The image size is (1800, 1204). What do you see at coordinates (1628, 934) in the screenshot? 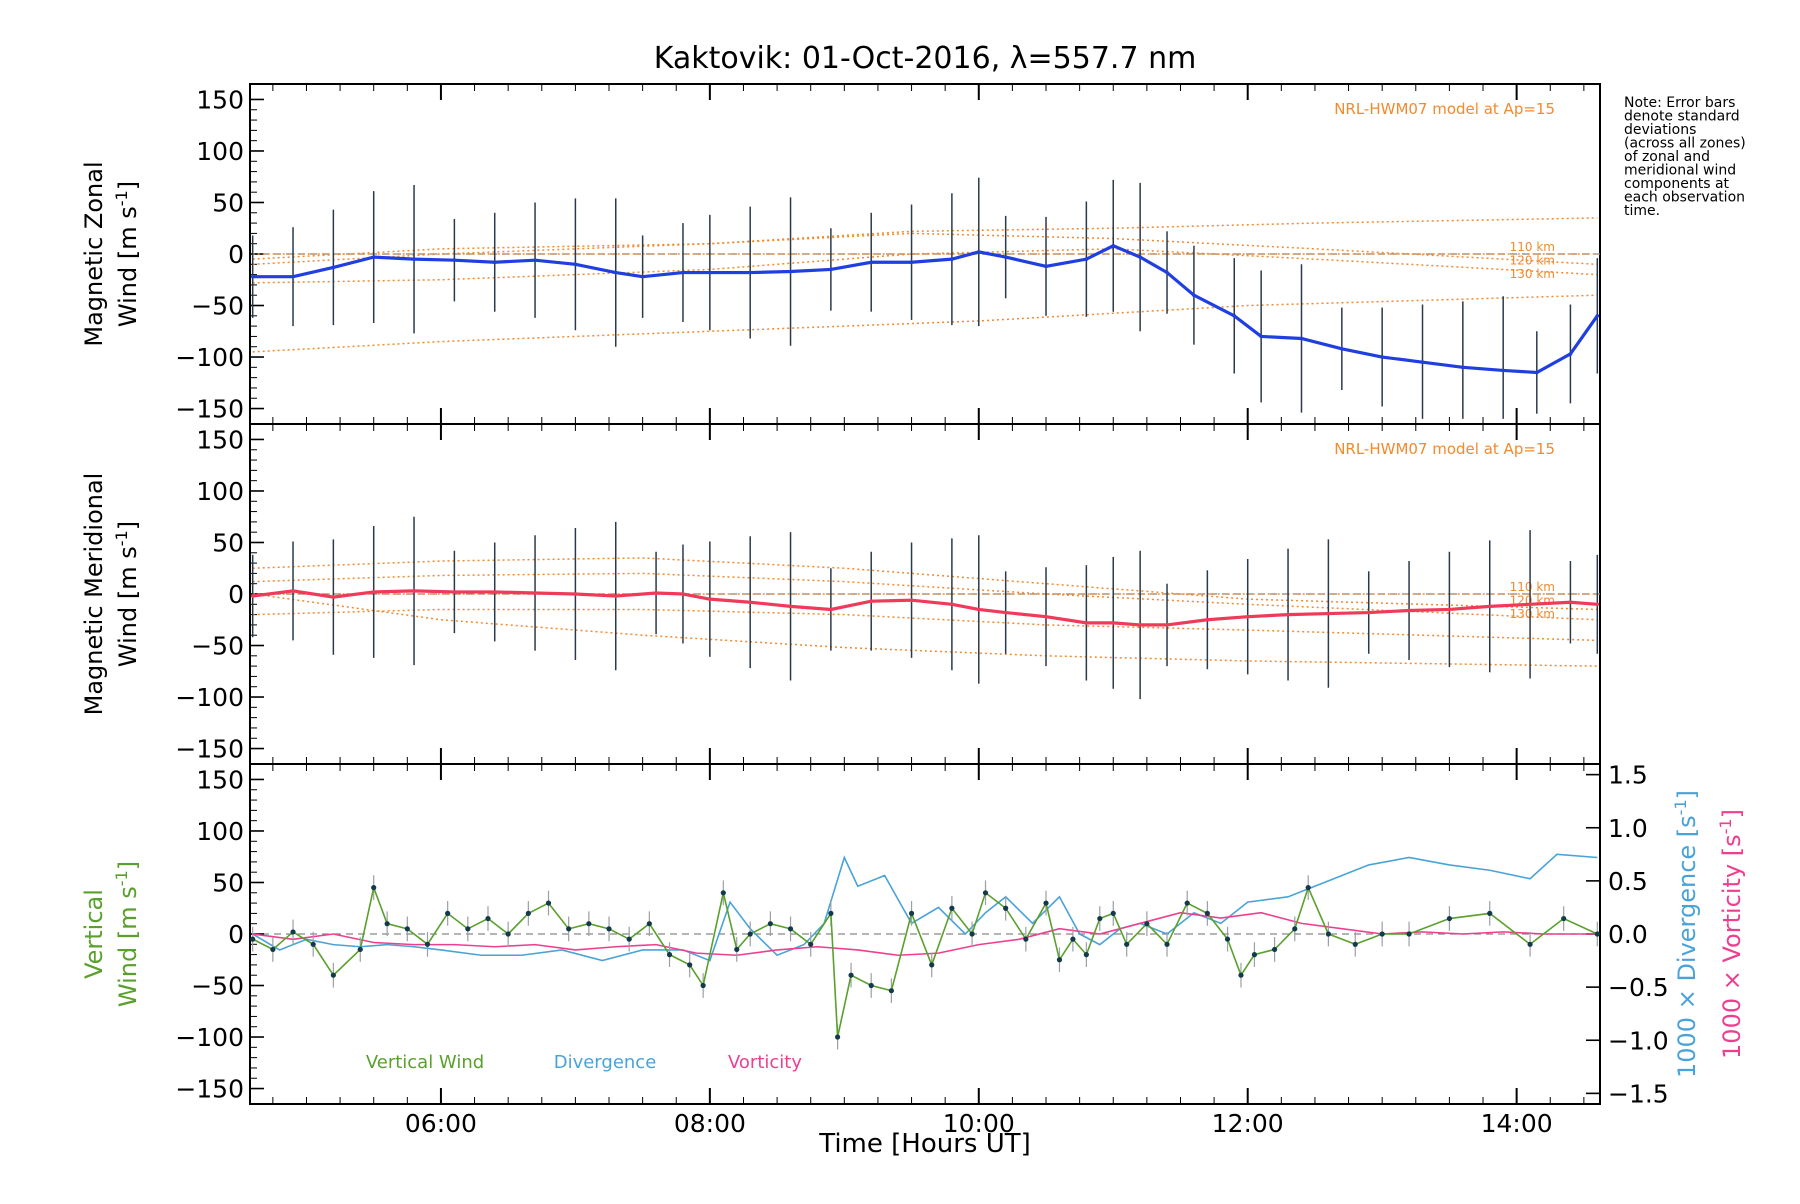
I see `right-y-tick-label: 0.0` at bounding box center [1628, 934].